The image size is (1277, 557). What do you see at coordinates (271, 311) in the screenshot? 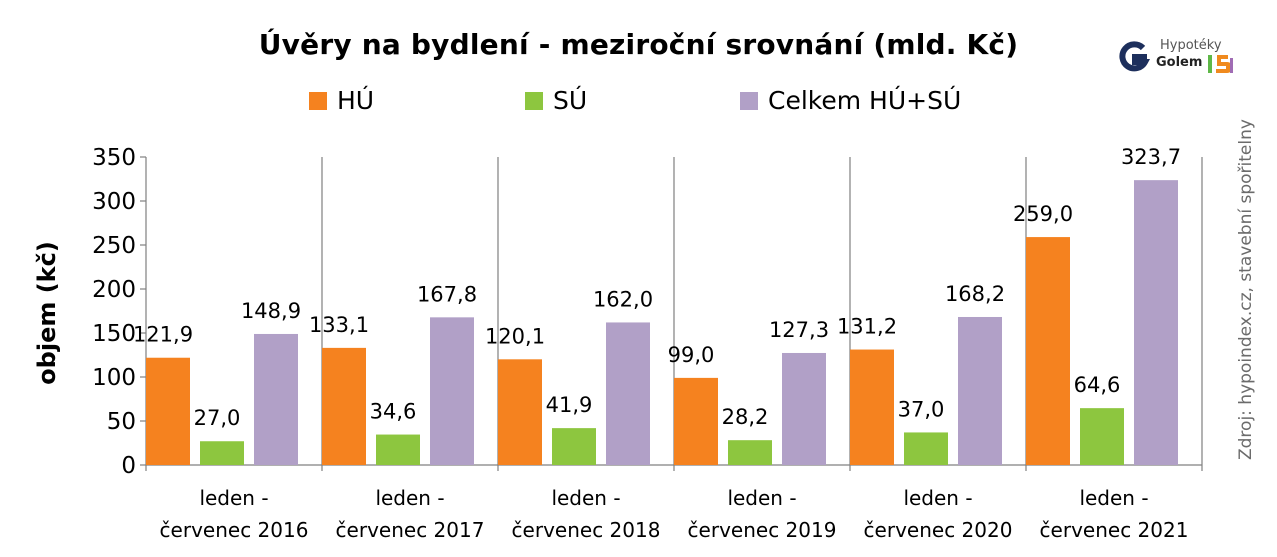
I see `data-label: 148,9` at bounding box center [271, 311].